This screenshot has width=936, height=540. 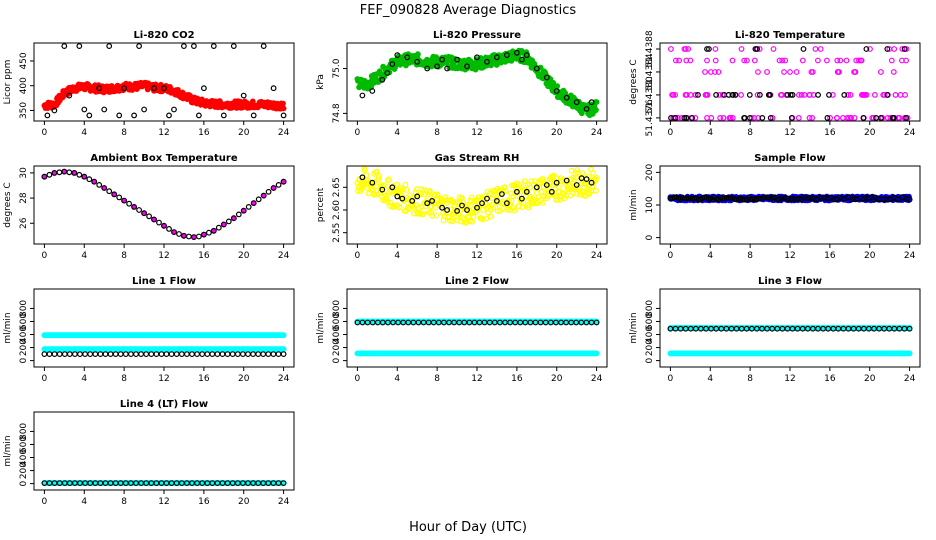 I want to click on y-axis: 2.55 2.60 2.65, so click(x=339, y=210).